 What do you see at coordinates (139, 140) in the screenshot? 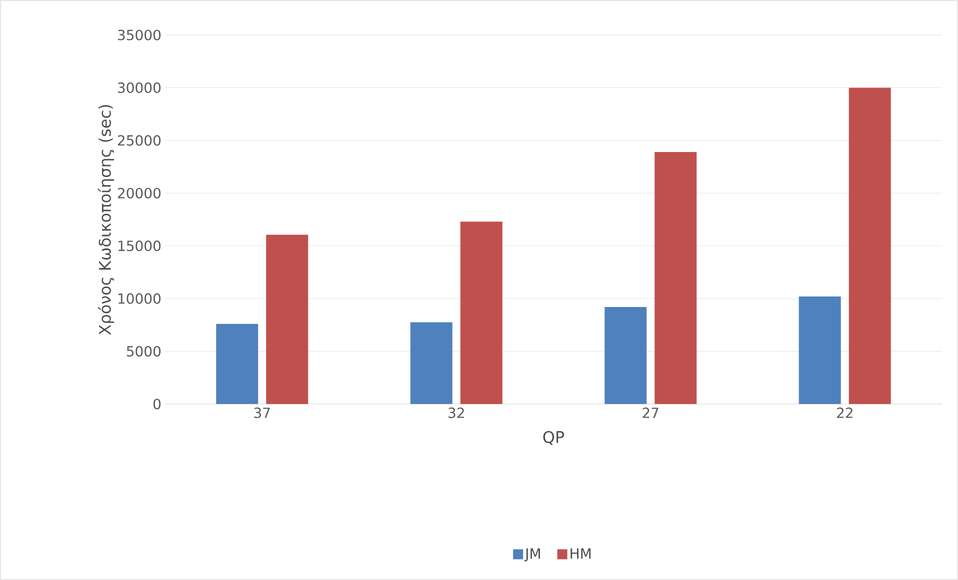
I see `y-tick-label: 25000` at bounding box center [139, 140].